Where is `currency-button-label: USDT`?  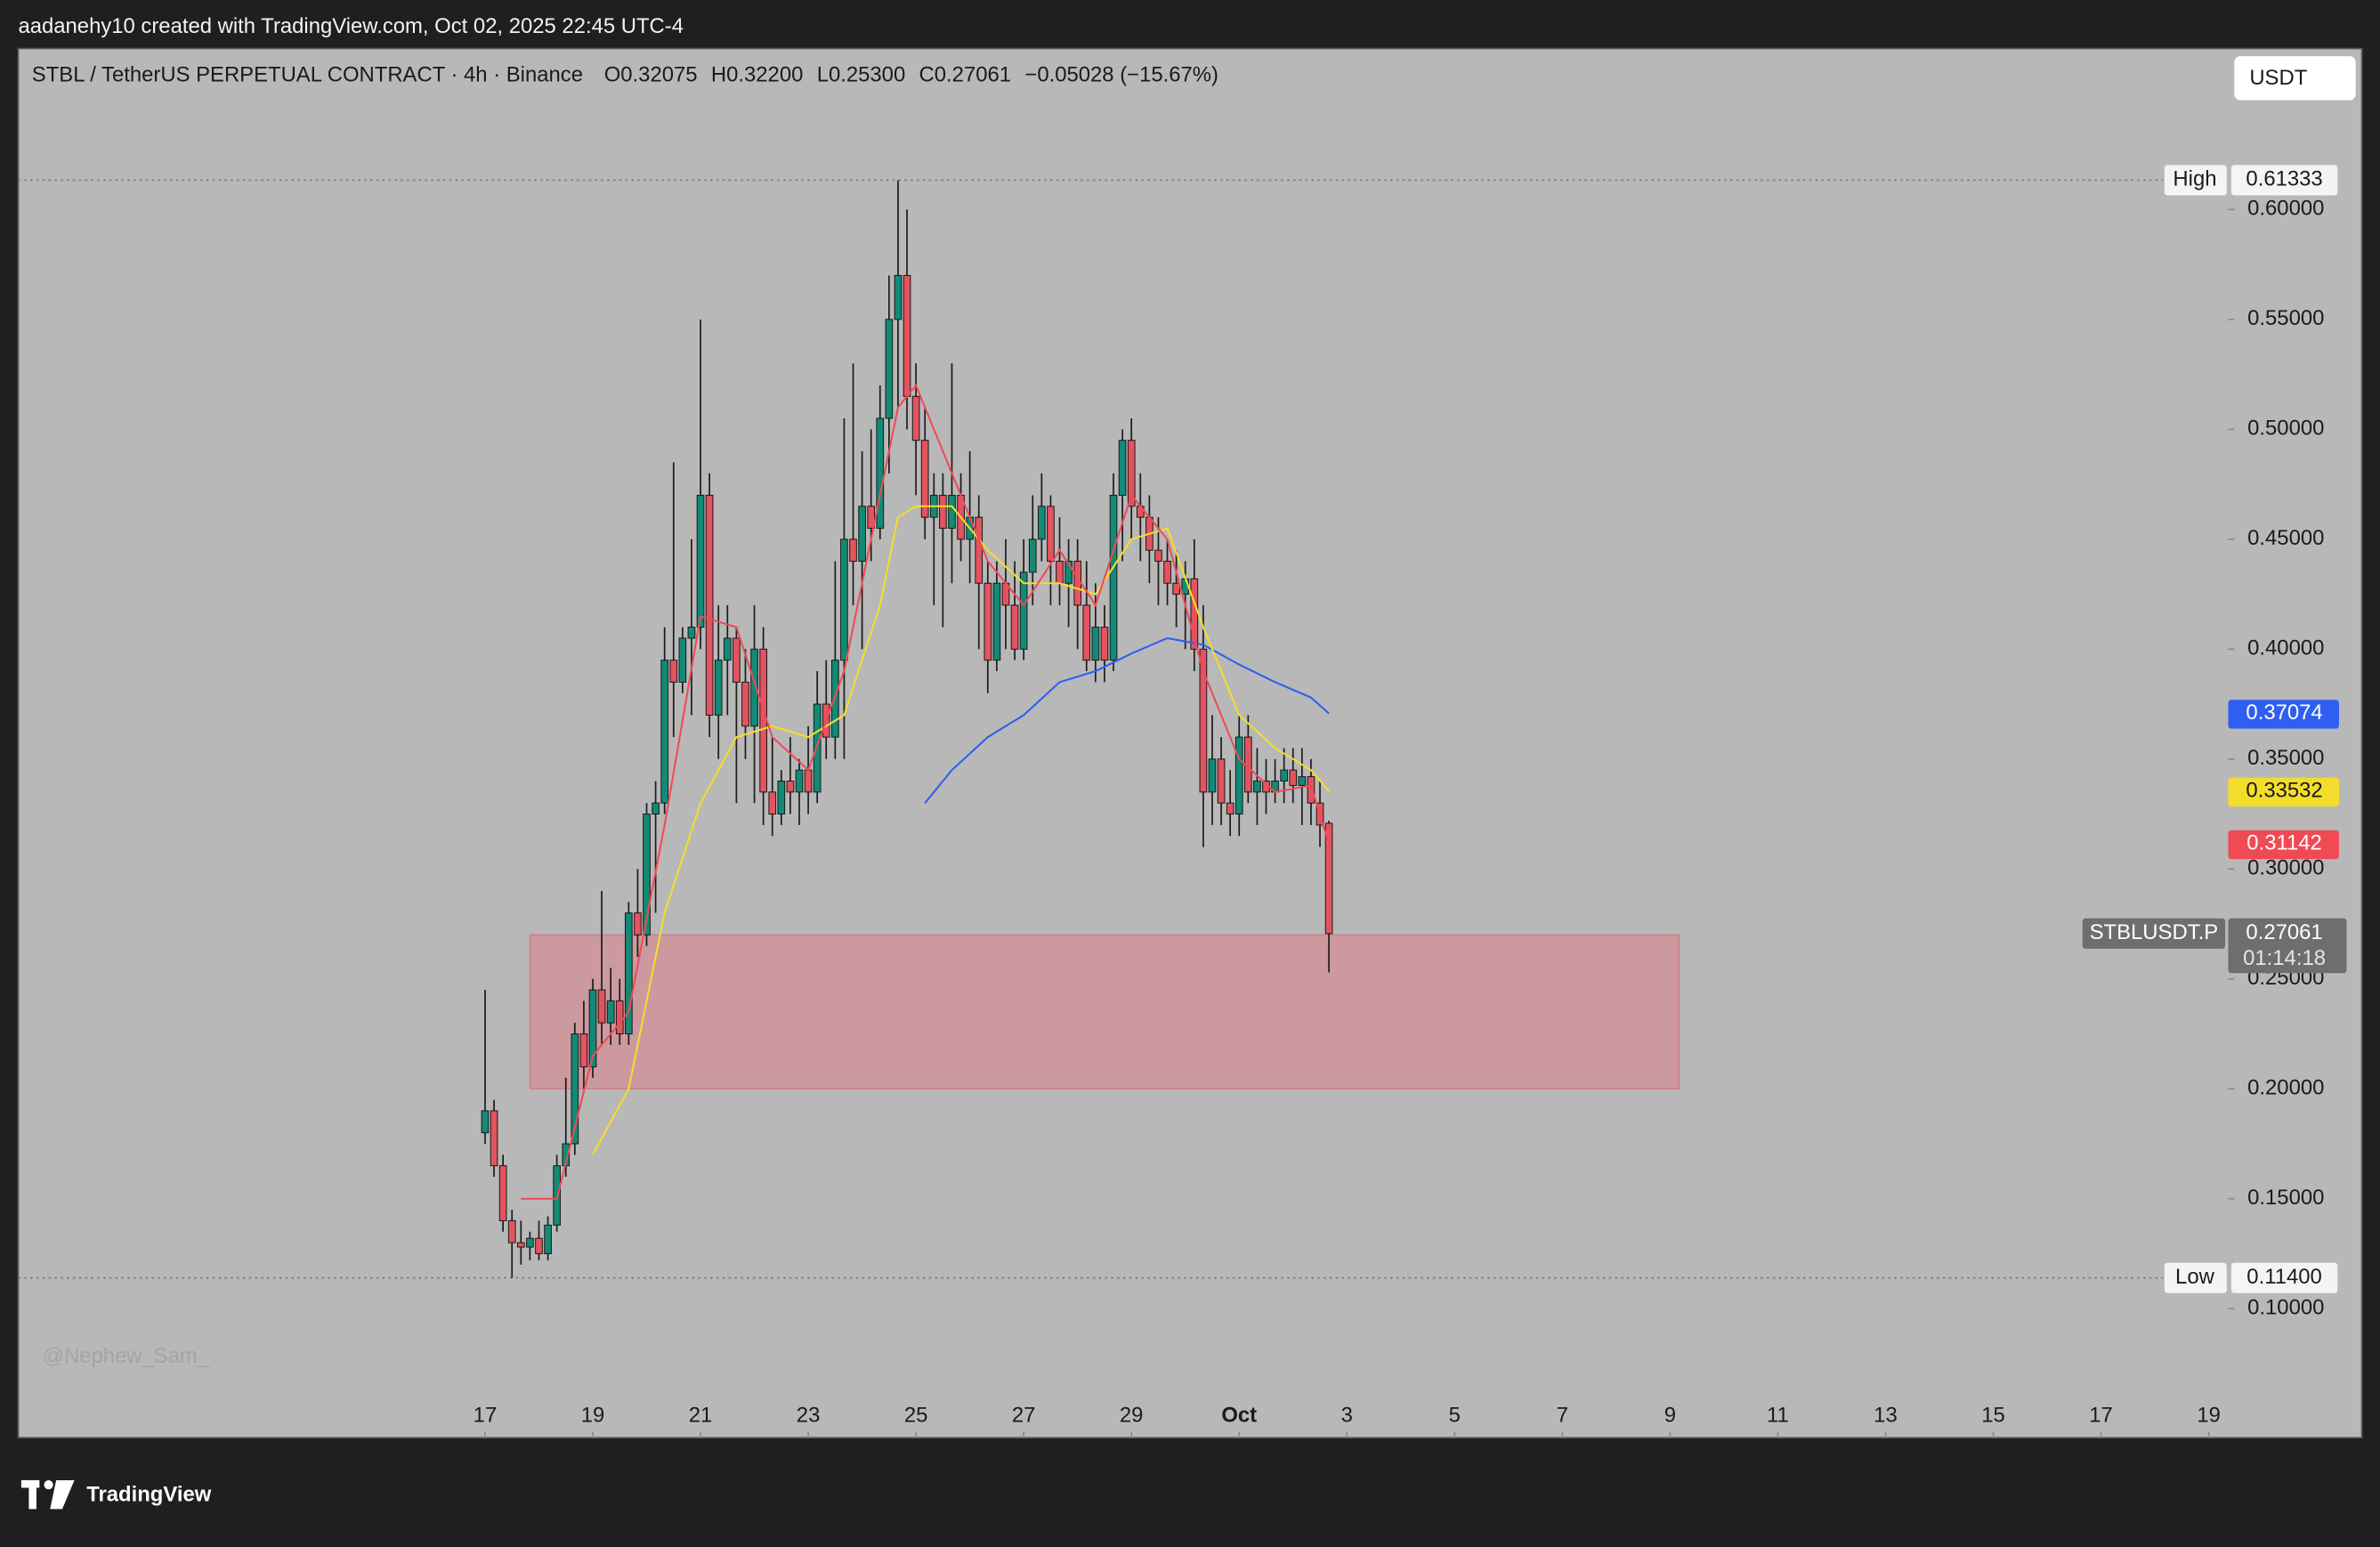
currency-button-label: USDT is located at coordinates (2278, 78).